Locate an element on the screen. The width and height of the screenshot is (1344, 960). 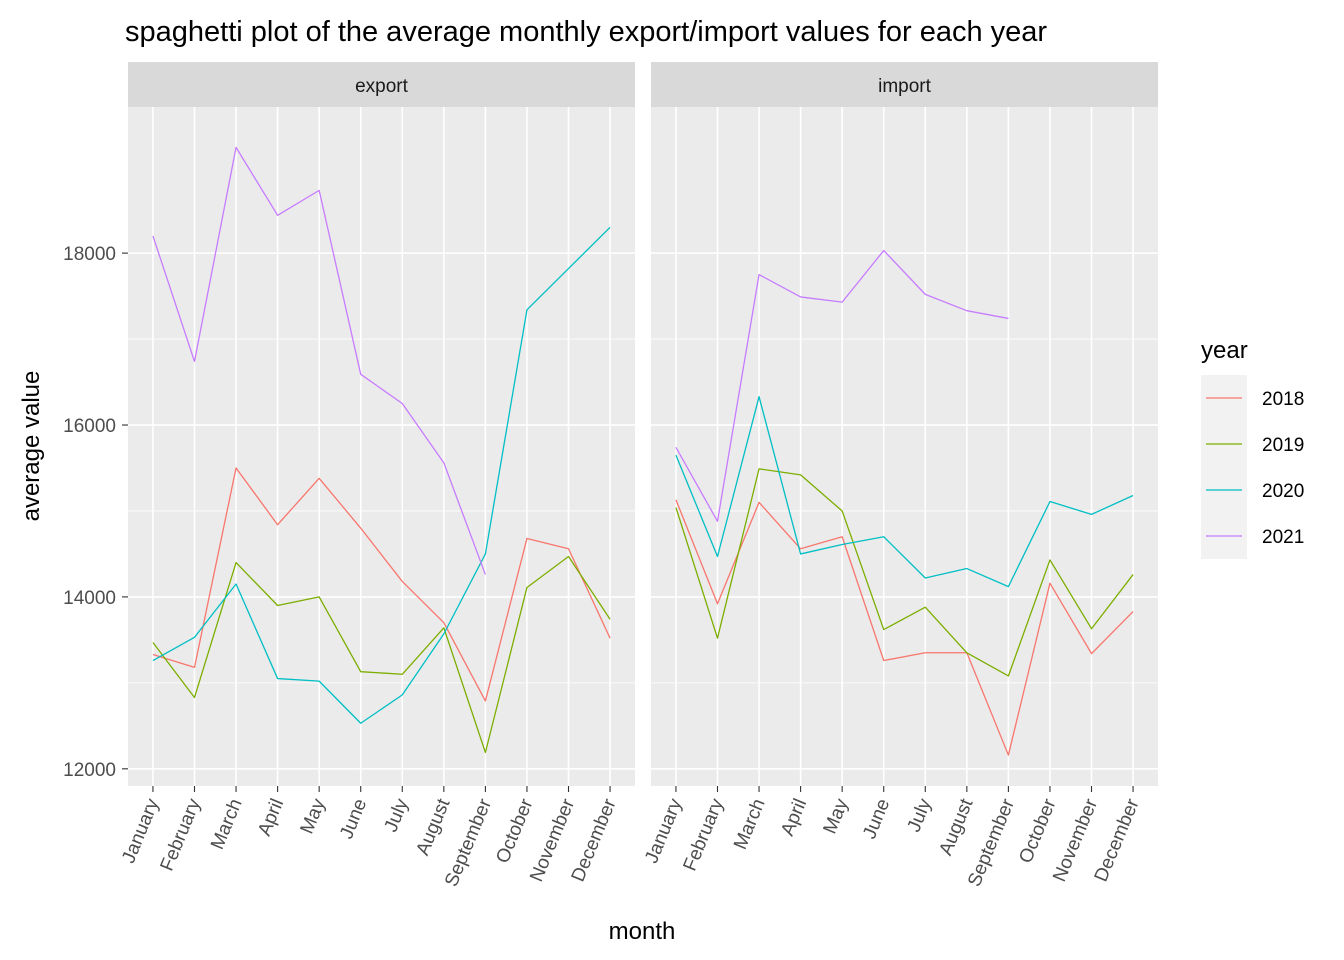
series-line-export-2018 is located at coordinates (381, 584).